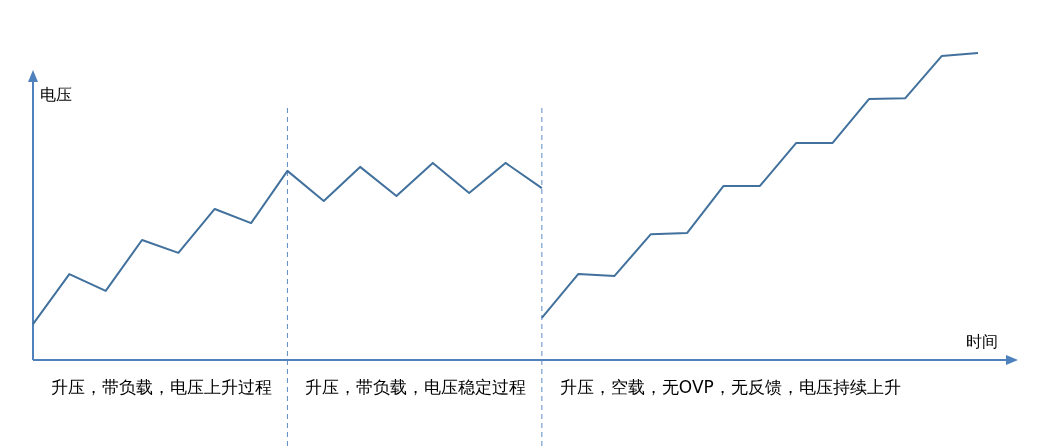  I want to click on text: 升压，空载，无OVP，无反馈，电压持续上升, so click(730, 387).